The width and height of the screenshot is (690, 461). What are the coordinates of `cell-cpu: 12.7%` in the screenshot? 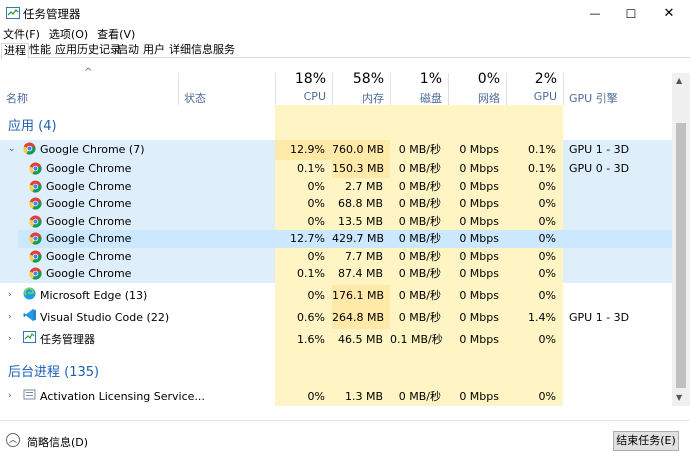 It's located at (307, 238).